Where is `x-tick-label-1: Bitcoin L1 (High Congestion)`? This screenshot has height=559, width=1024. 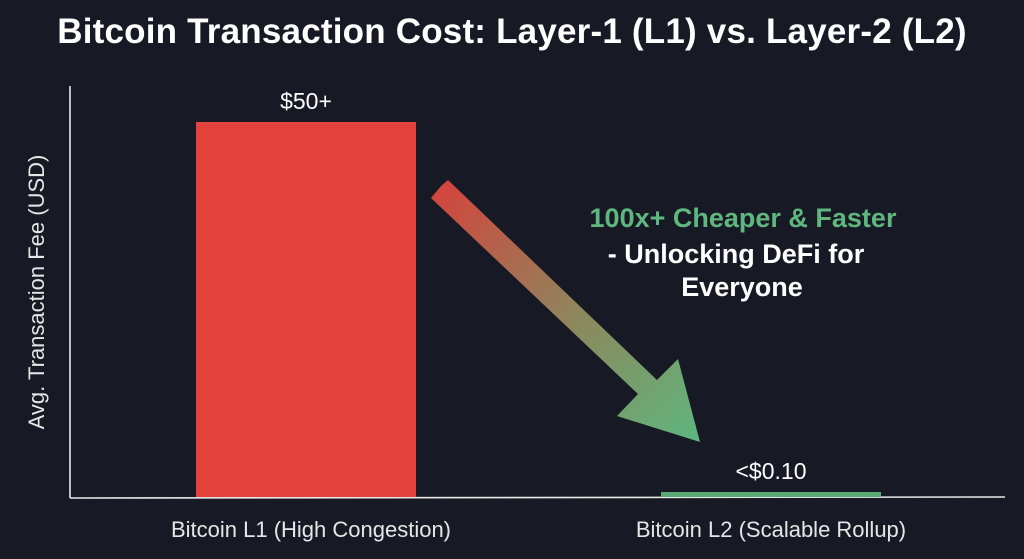 x-tick-label-1: Bitcoin L1 (High Congestion) is located at coordinates (311, 529).